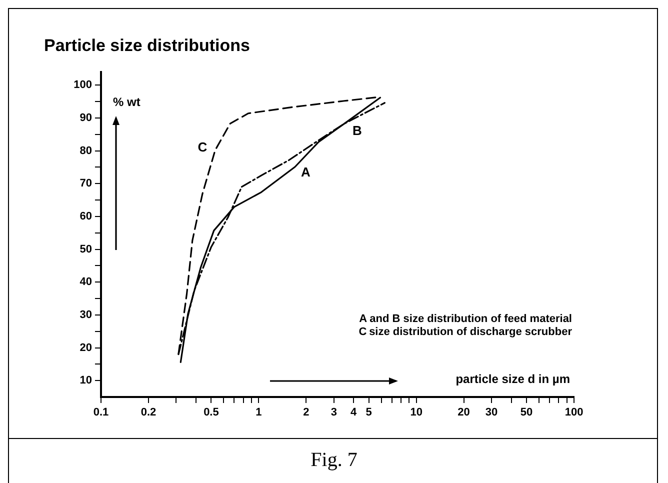 The height and width of the screenshot is (483, 668). Describe the element at coordinates (86, 118) in the screenshot. I see `y-tick-label: 90` at that location.